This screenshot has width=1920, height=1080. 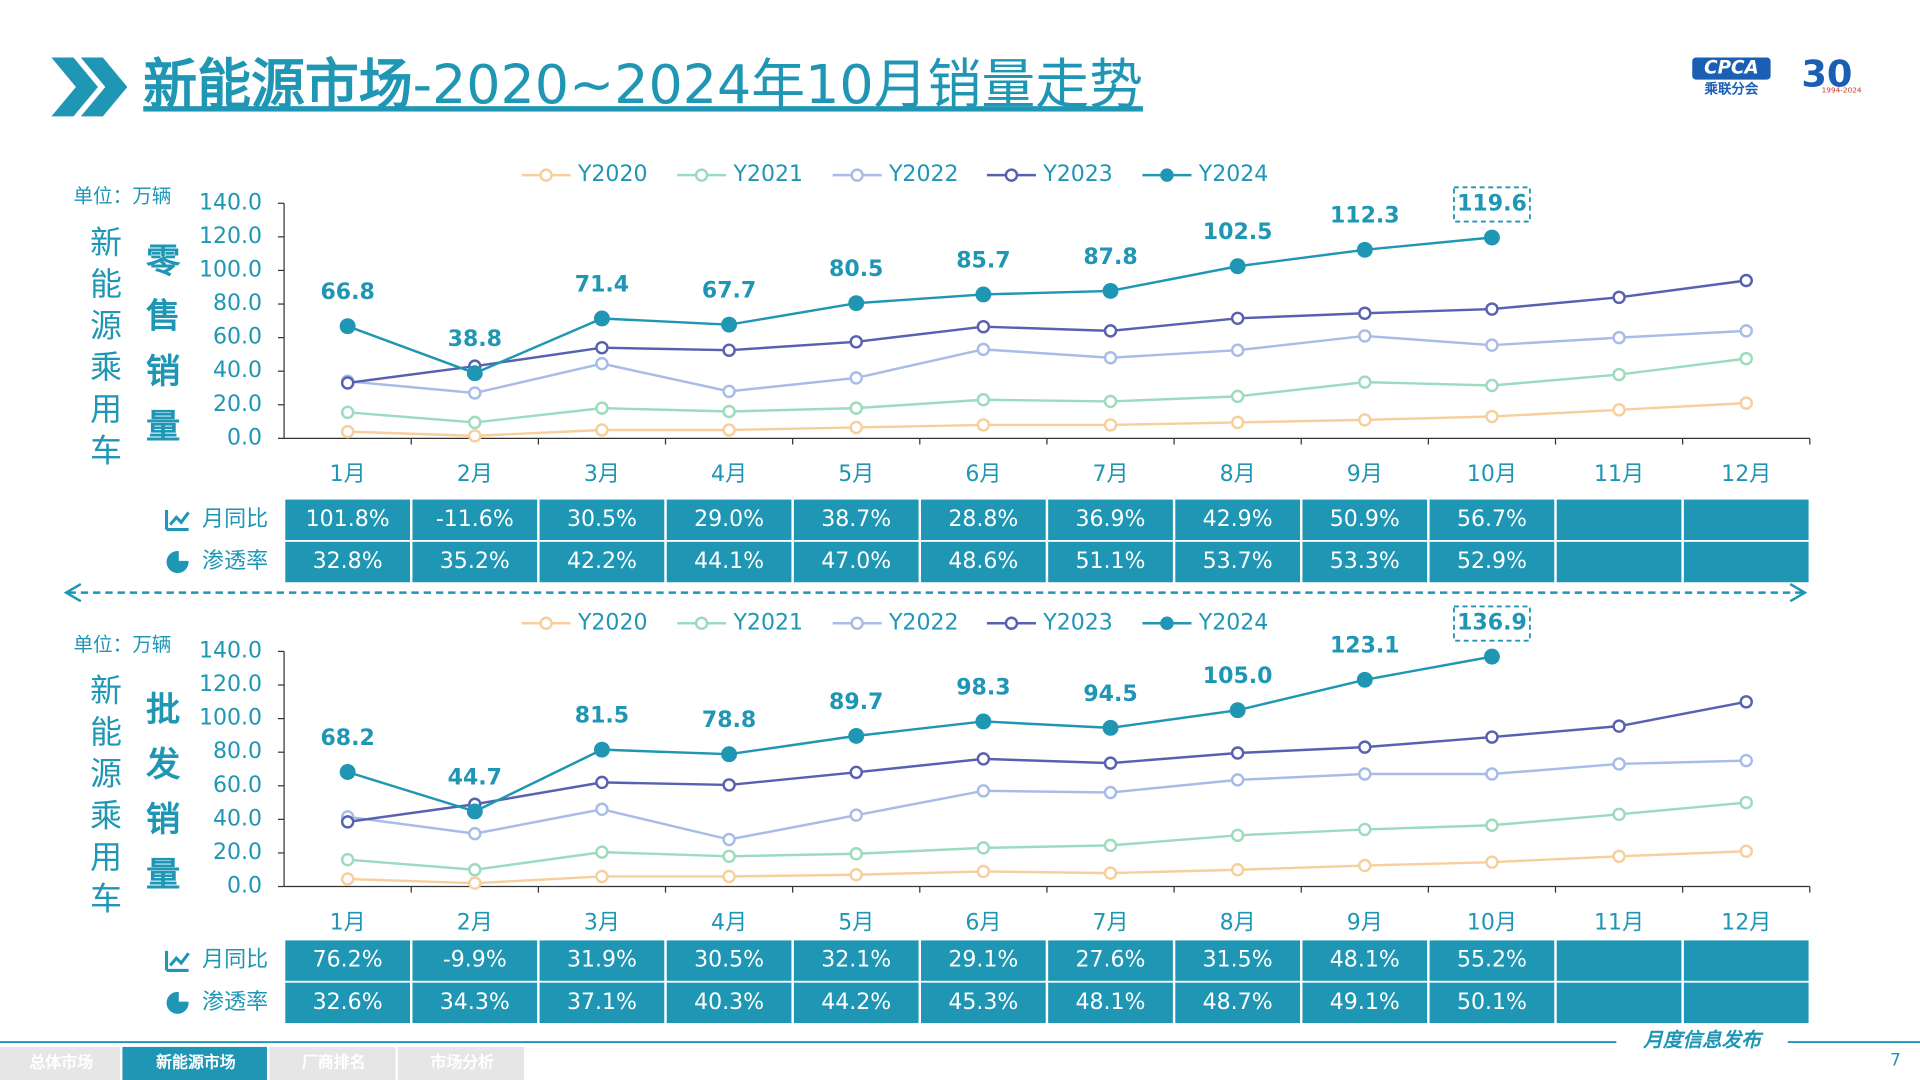 What do you see at coordinates (104, 798) in the screenshot?
I see `y-axis-label: 新能源乘用车` at bounding box center [104, 798].